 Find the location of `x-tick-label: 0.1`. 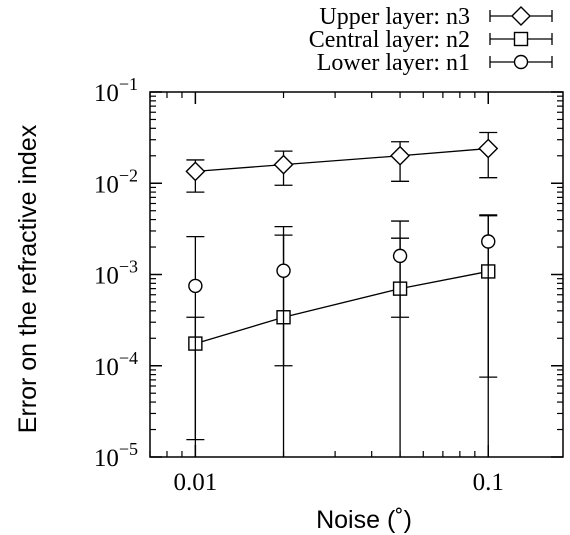

x-tick-label: 0.1 is located at coordinates (488, 482).